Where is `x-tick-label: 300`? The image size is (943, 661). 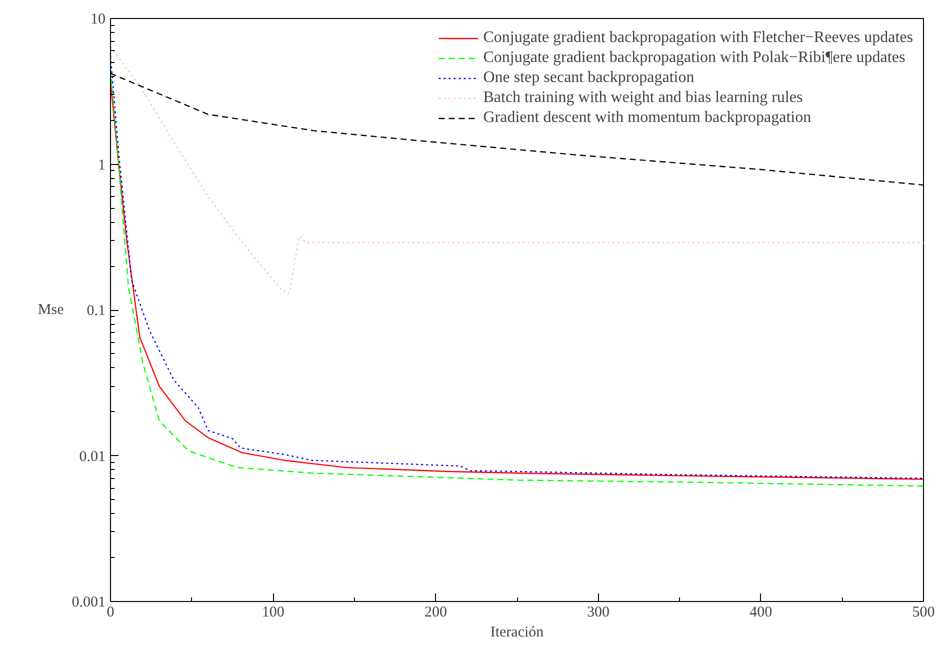 x-tick-label: 300 is located at coordinates (598, 612).